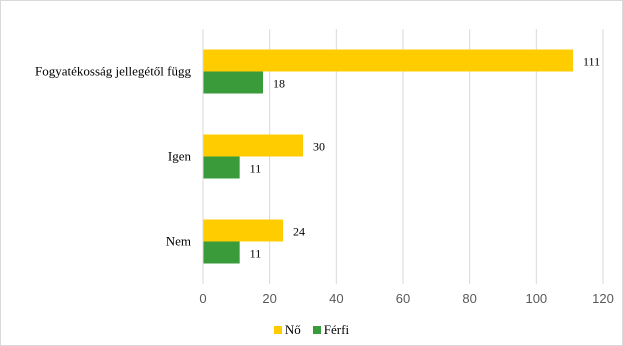 The image size is (623, 346). What do you see at coordinates (603, 298) in the screenshot?
I see `x-tick-label: 120` at bounding box center [603, 298].